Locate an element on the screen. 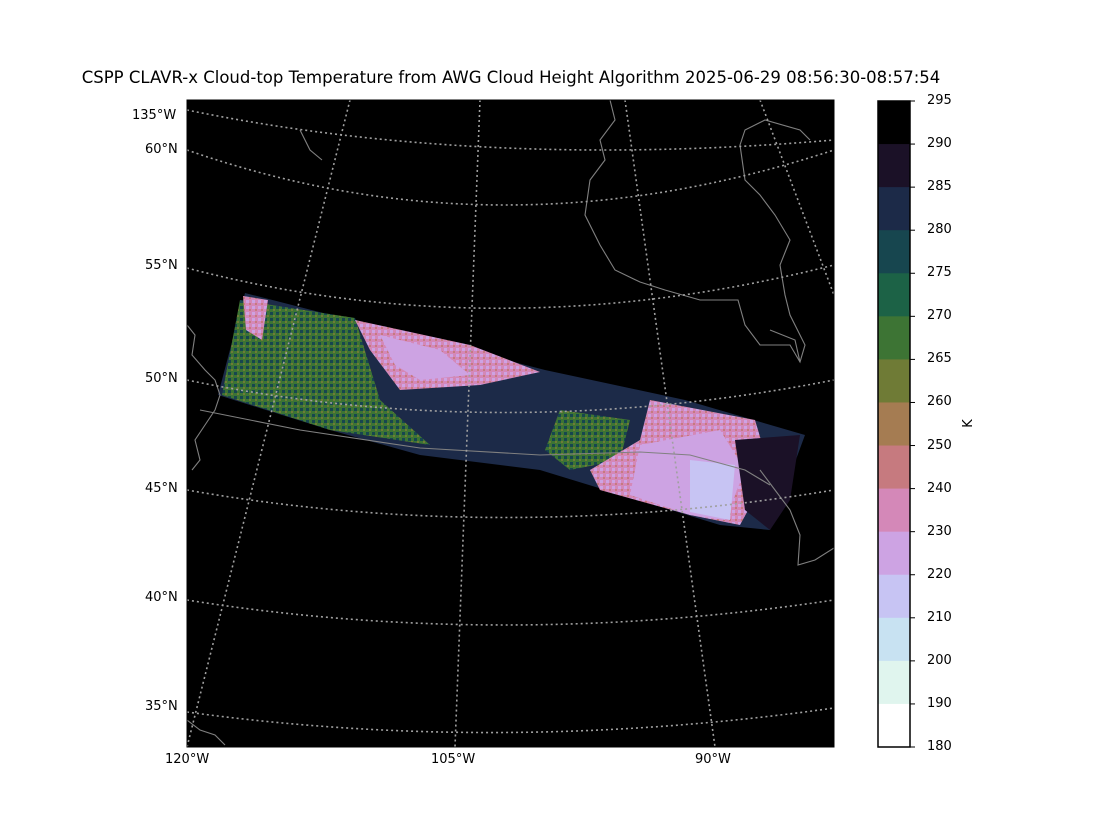  us-canada-border is located at coordinates (485, 447).